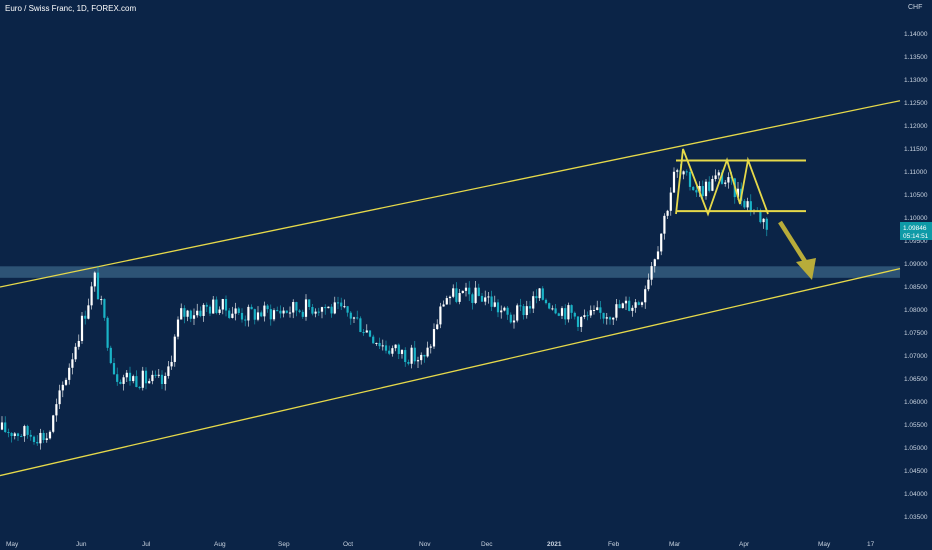 The height and width of the screenshot is (550, 932). What do you see at coordinates (916, 231) in the screenshot?
I see `price-tag-box` at bounding box center [916, 231].